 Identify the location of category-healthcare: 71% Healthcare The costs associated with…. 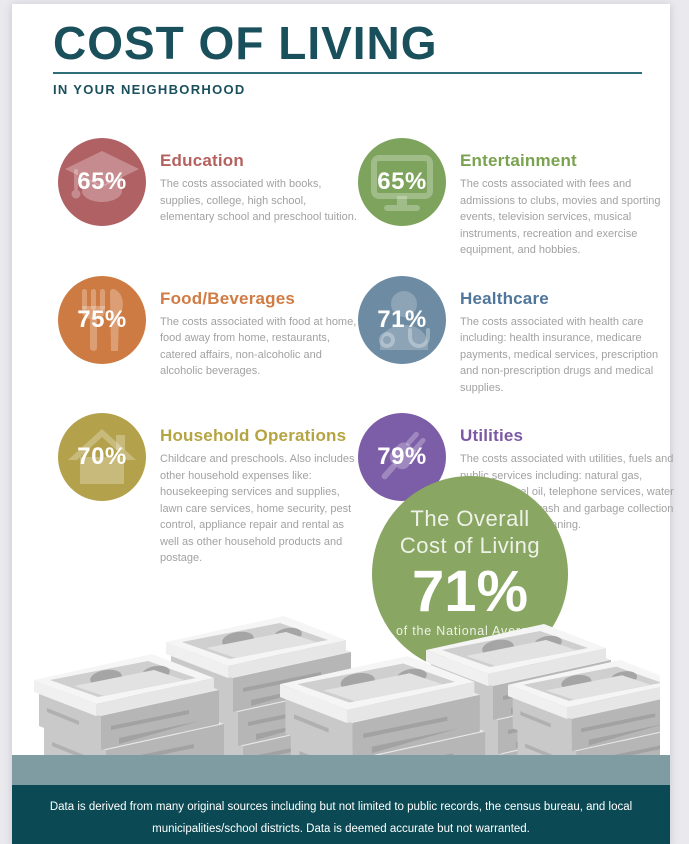
(515, 336).